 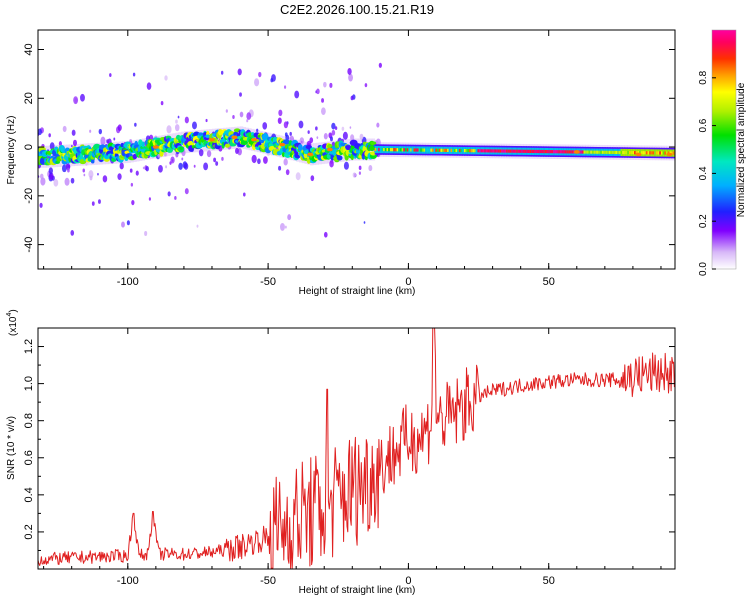 What do you see at coordinates (29, 346) in the screenshot?
I see `snr-ytick-label: 1.2` at bounding box center [29, 346].